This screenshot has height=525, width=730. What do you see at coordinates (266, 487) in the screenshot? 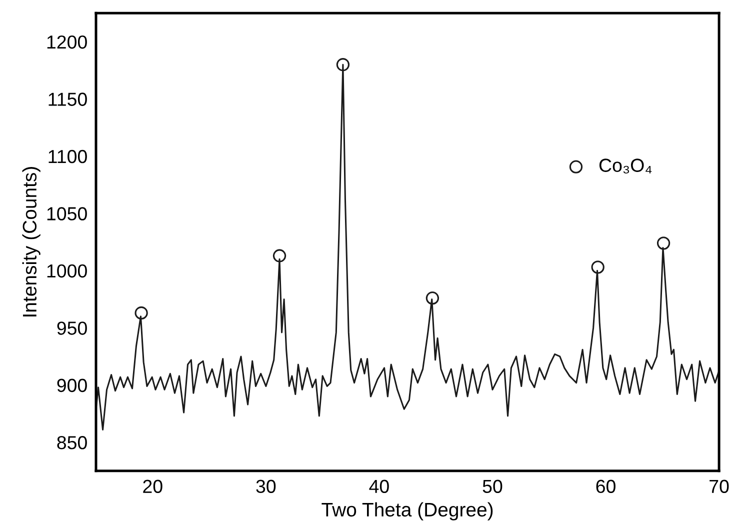
I see `x-tick-label: 30` at bounding box center [266, 487].